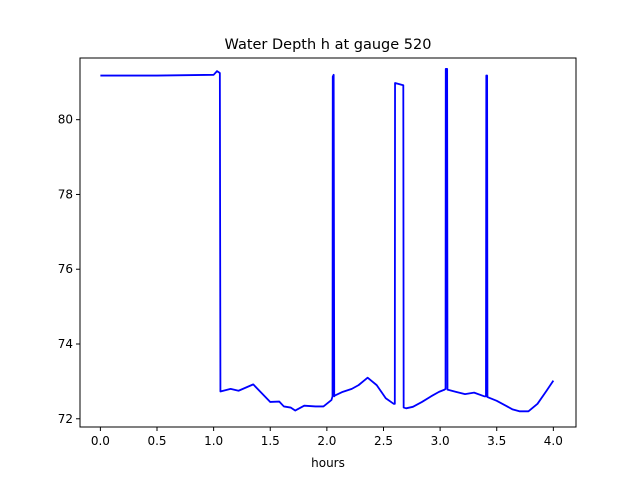 The width and height of the screenshot is (640, 480). What do you see at coordinates (65, 269) in the screenshot?
I see `y-tick-label: 76` at bounding box center [65, 269].